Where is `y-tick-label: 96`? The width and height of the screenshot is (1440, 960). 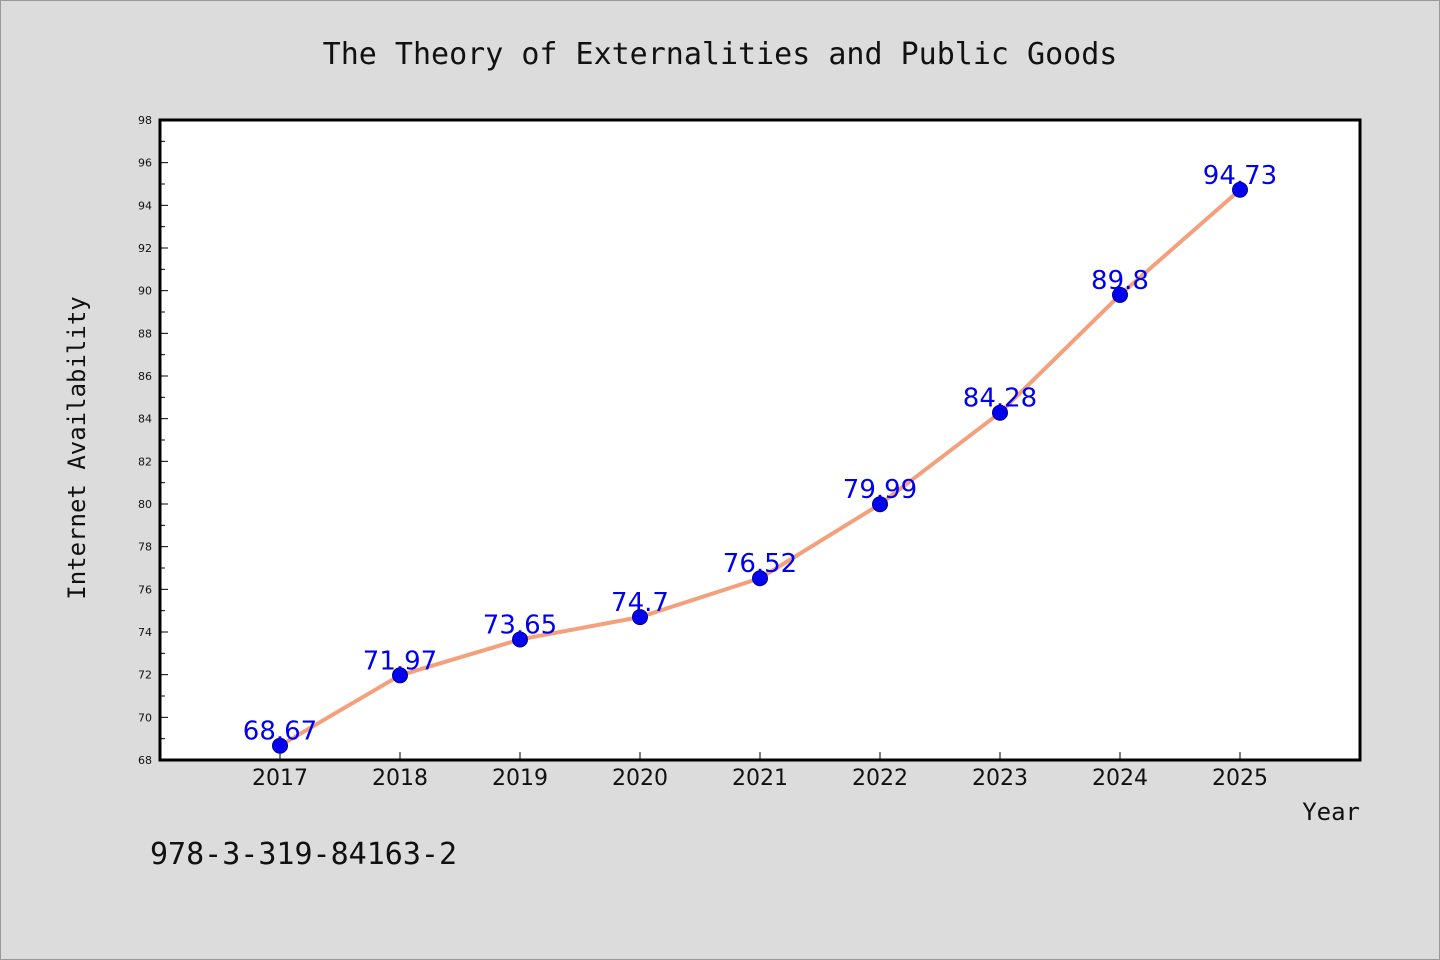
y-tick-label: 96 is located at coordinates (145, 163).